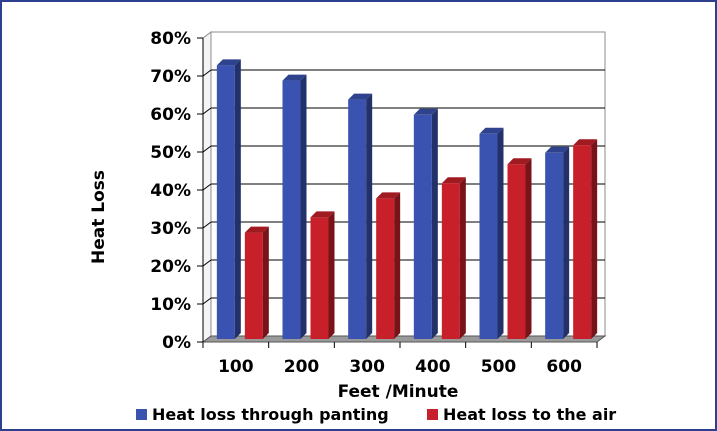 This screenshot has height=431, width=717. I want to click on x-axis-title: Feet /Minute, so click(398, 392).